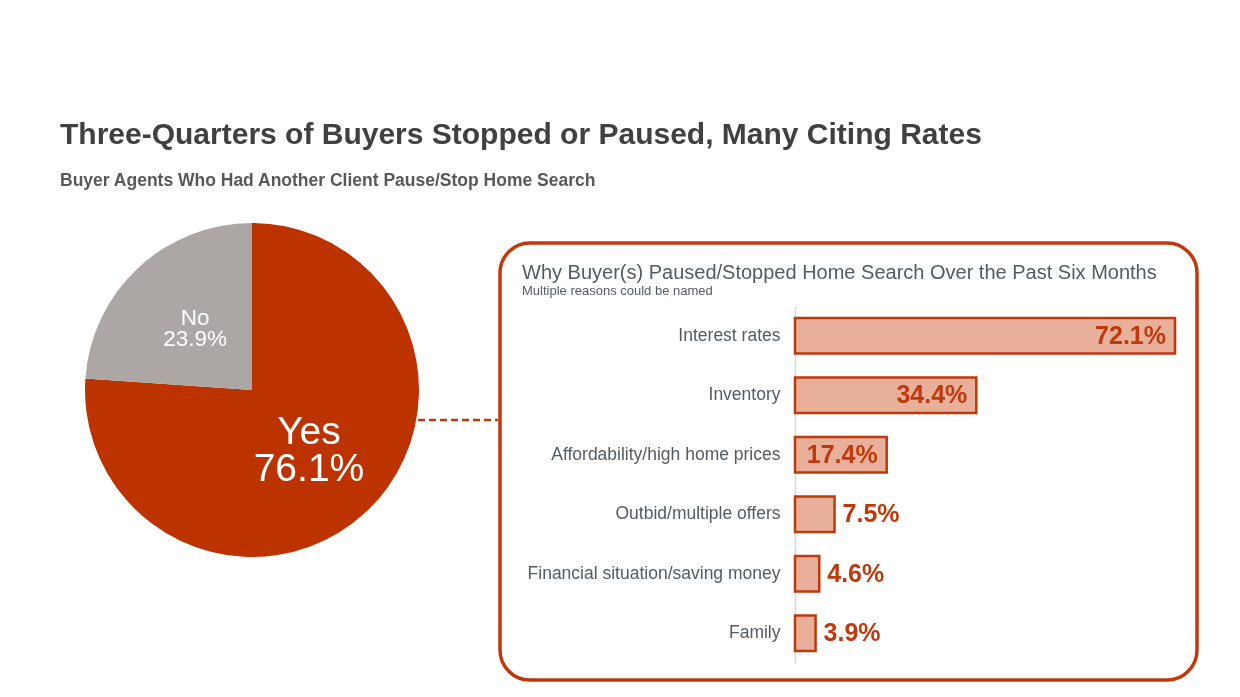  I want to click on chart-subtitle: Buyer Agents Who Had Another Client Pause/Stop Home Search, so click(328, 179).